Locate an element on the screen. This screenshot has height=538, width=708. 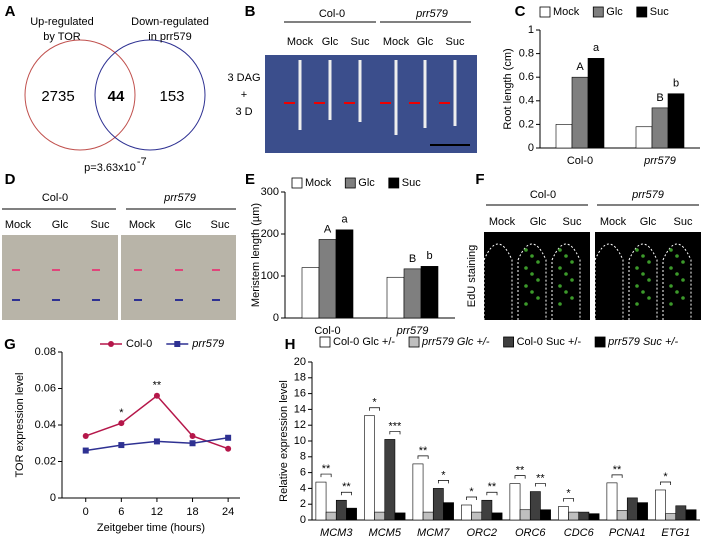
x-tick-label: MCM7 is located at coordinates (433, 532).